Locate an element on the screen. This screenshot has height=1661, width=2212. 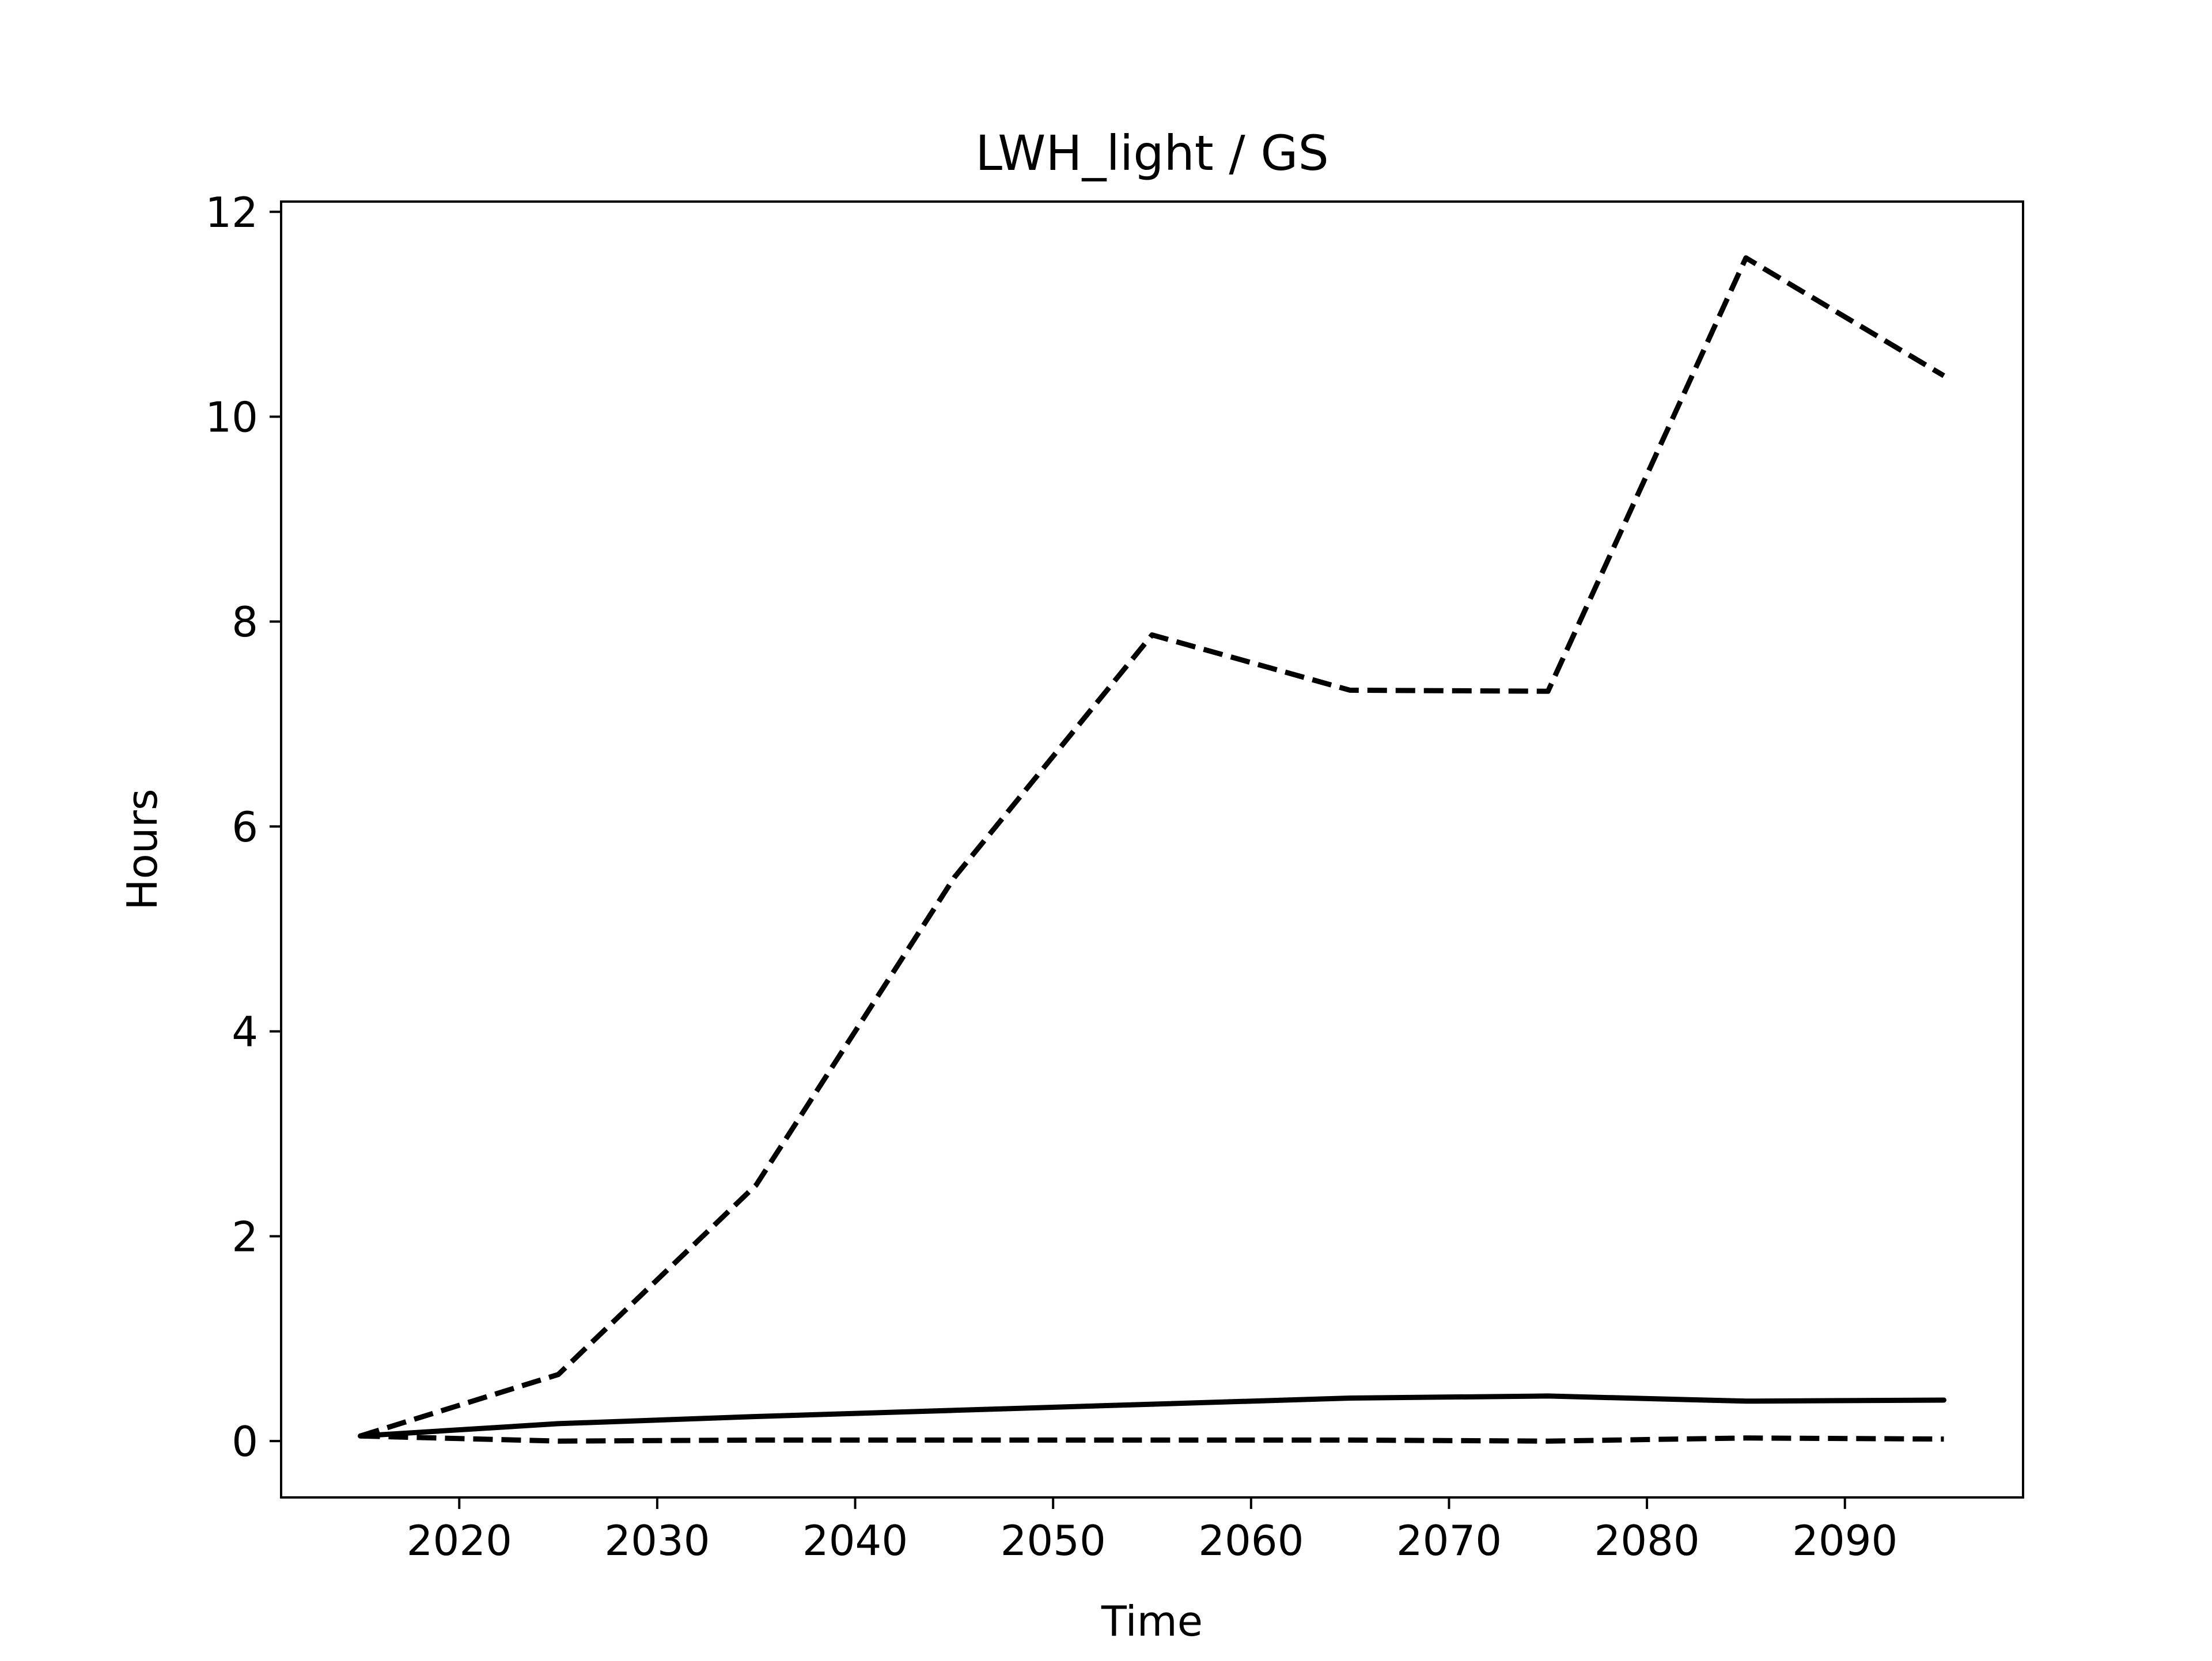
x-tick-label: 2080 is located at coordinates (1646, 1540).